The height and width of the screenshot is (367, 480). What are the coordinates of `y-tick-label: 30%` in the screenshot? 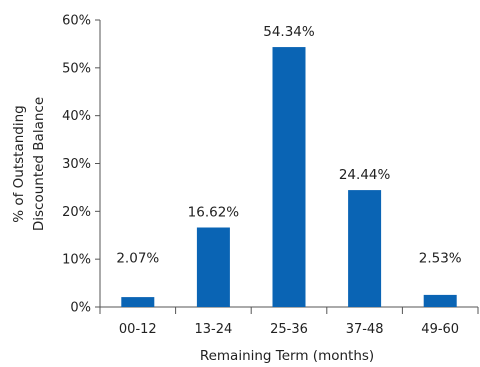 It's located at (76, 164).